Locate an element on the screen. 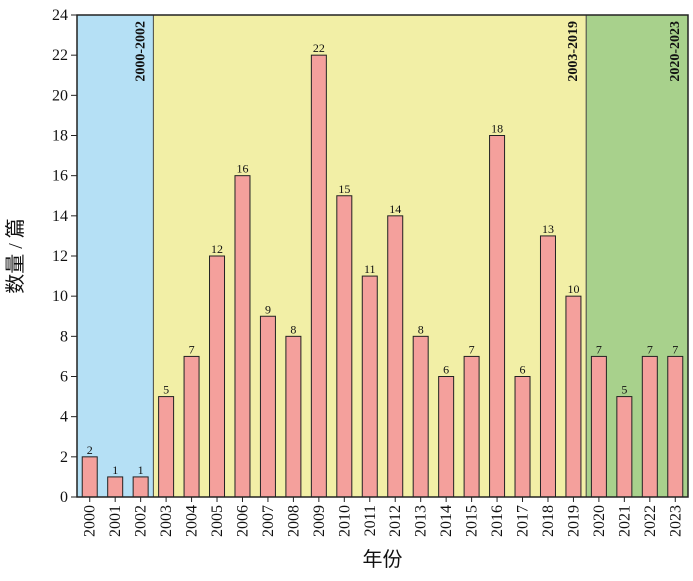 Image resolution: width=693 pixels, height=581 pixels. bar-2013 is located at coordinates (420, 416).